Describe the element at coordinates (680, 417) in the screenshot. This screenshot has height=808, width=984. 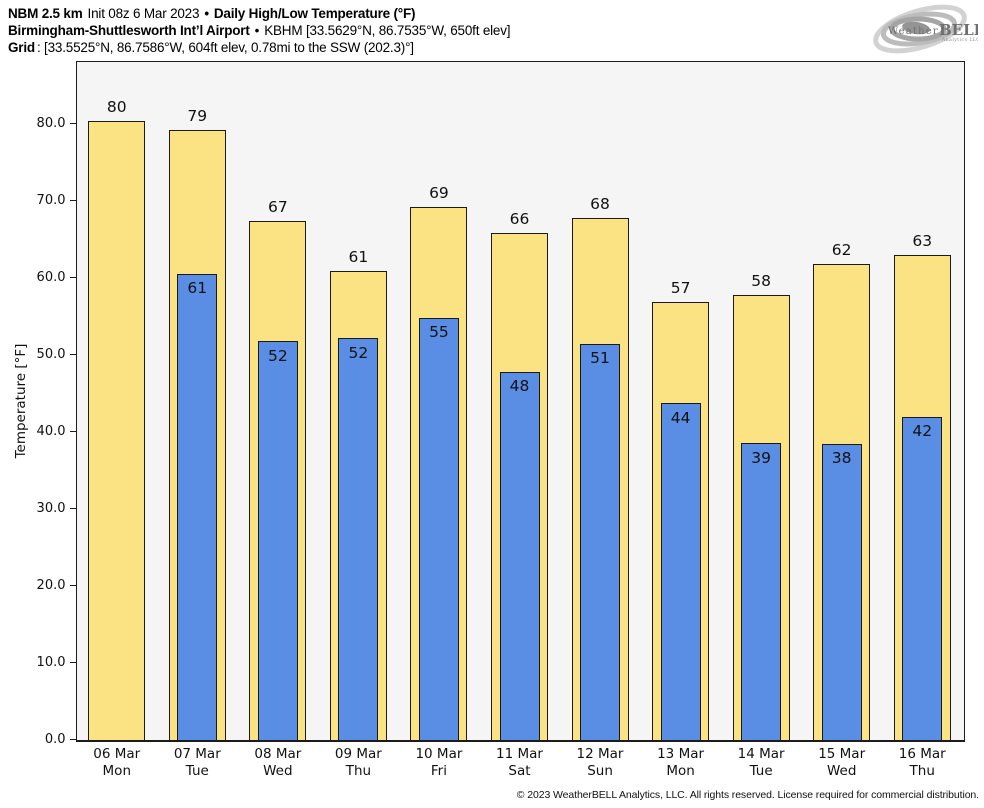
I see `low-value-label: 44` at that location.